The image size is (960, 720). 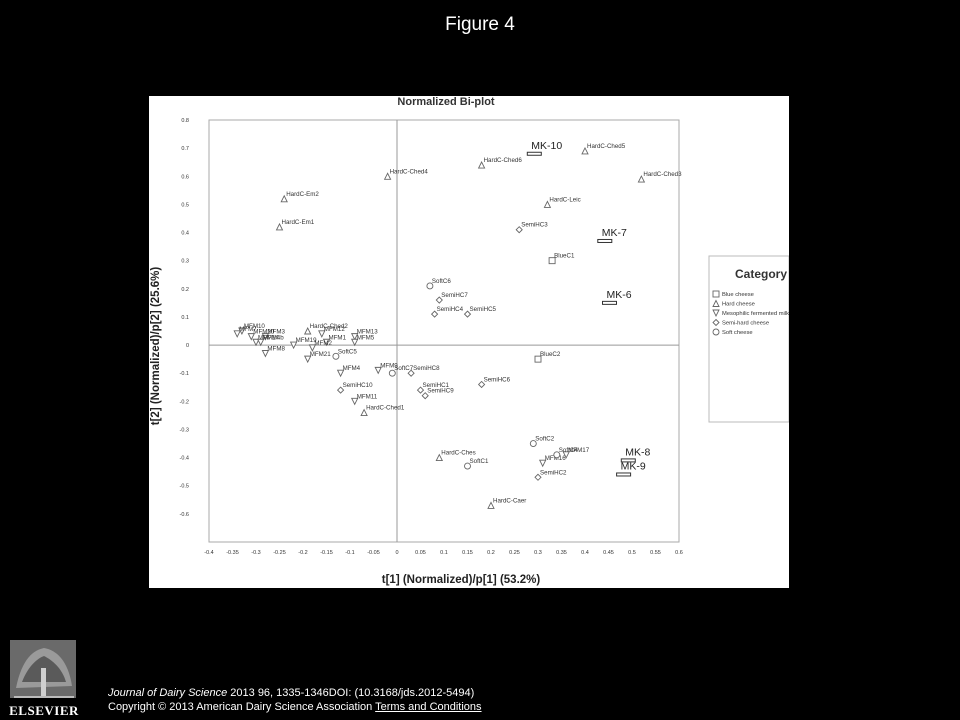 What do you see at coordinates (497, 379) in the screenshot?
I see `point-label: SemiHC6` at bounding box center [497, 379].